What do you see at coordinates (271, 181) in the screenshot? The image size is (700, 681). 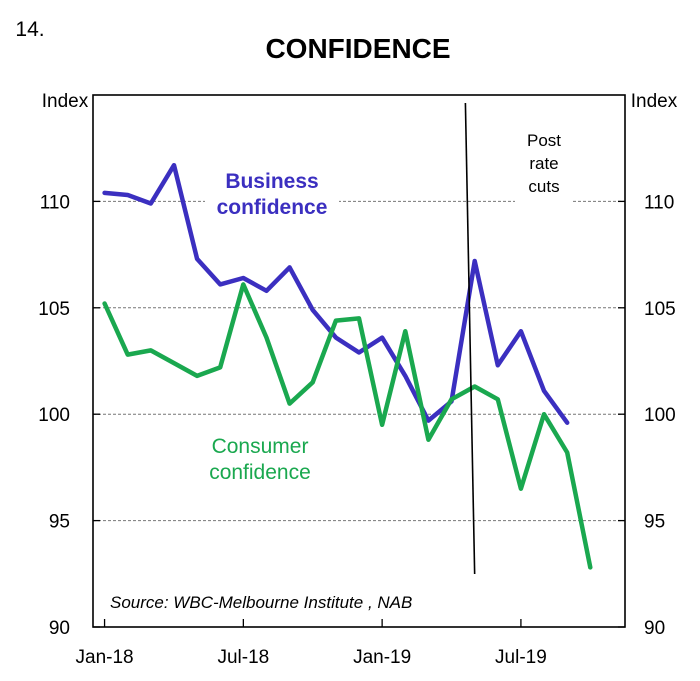 I see `business-confidence-label-line-0: Business` at bounding box center [271, 181].